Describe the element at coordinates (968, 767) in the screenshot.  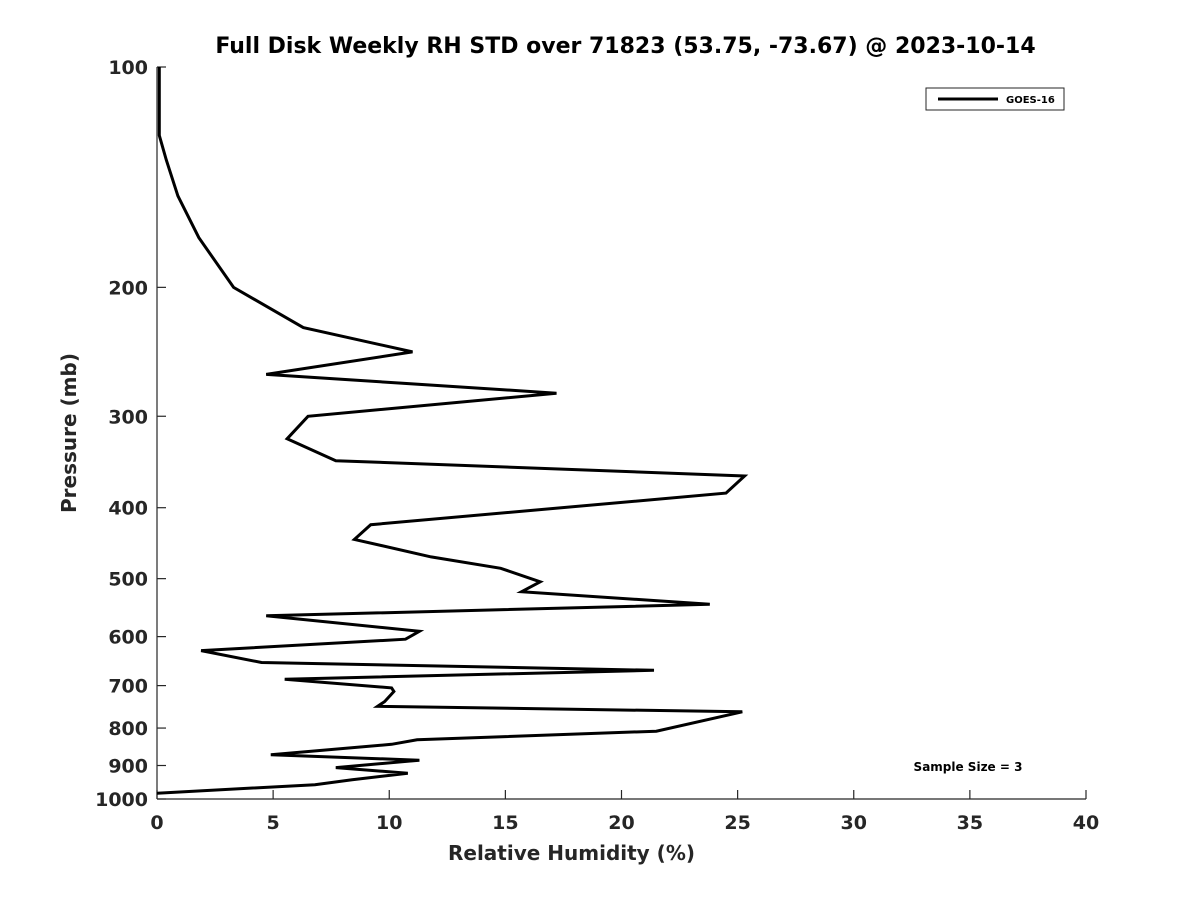
I see `sample-size-annotation: Sample Size = 3` at that location.